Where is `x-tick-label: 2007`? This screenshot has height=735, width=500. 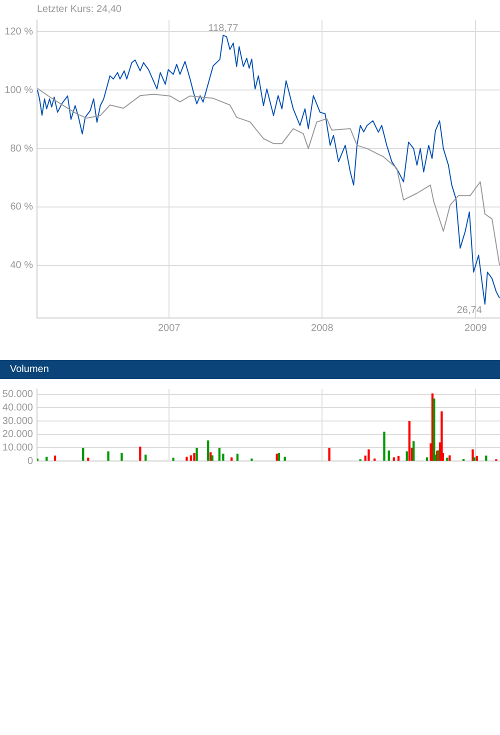
x-tick-label: 2007 is located at coordinates (169, 328).